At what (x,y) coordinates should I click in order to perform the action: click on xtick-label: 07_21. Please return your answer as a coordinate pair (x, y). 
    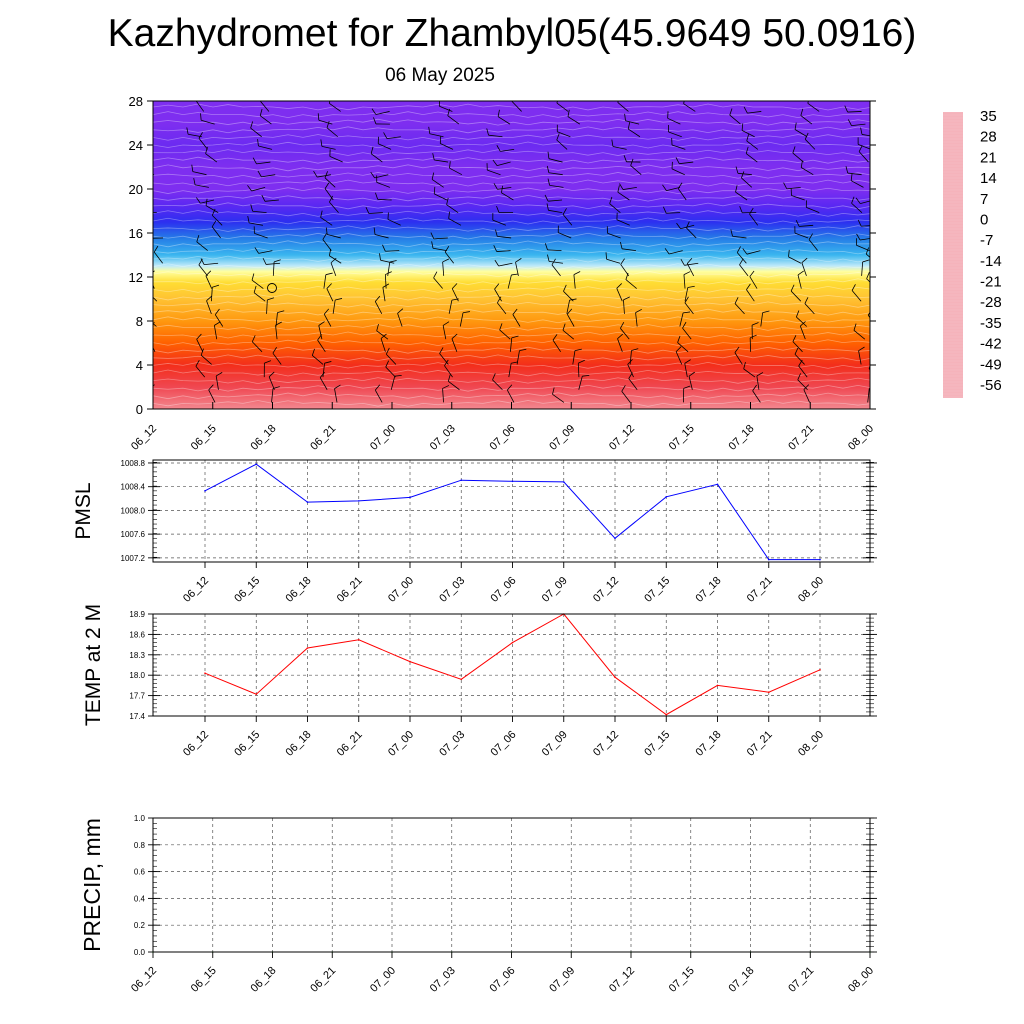
    Looking at the image, I should click on (760, 590).